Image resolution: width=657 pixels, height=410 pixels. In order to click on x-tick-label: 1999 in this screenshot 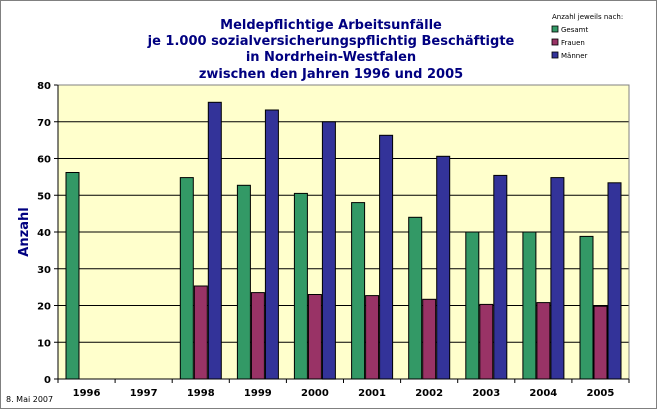, I will do `click(258, 393)`.